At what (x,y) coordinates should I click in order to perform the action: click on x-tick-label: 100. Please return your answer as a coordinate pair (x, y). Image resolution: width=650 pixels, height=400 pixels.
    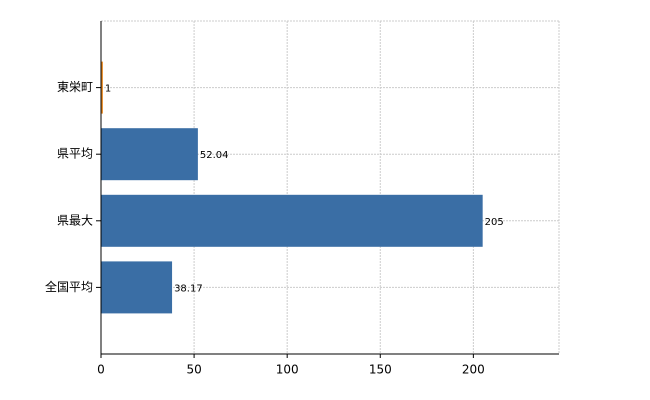
    Looking at the image, I should click on (287, 370).